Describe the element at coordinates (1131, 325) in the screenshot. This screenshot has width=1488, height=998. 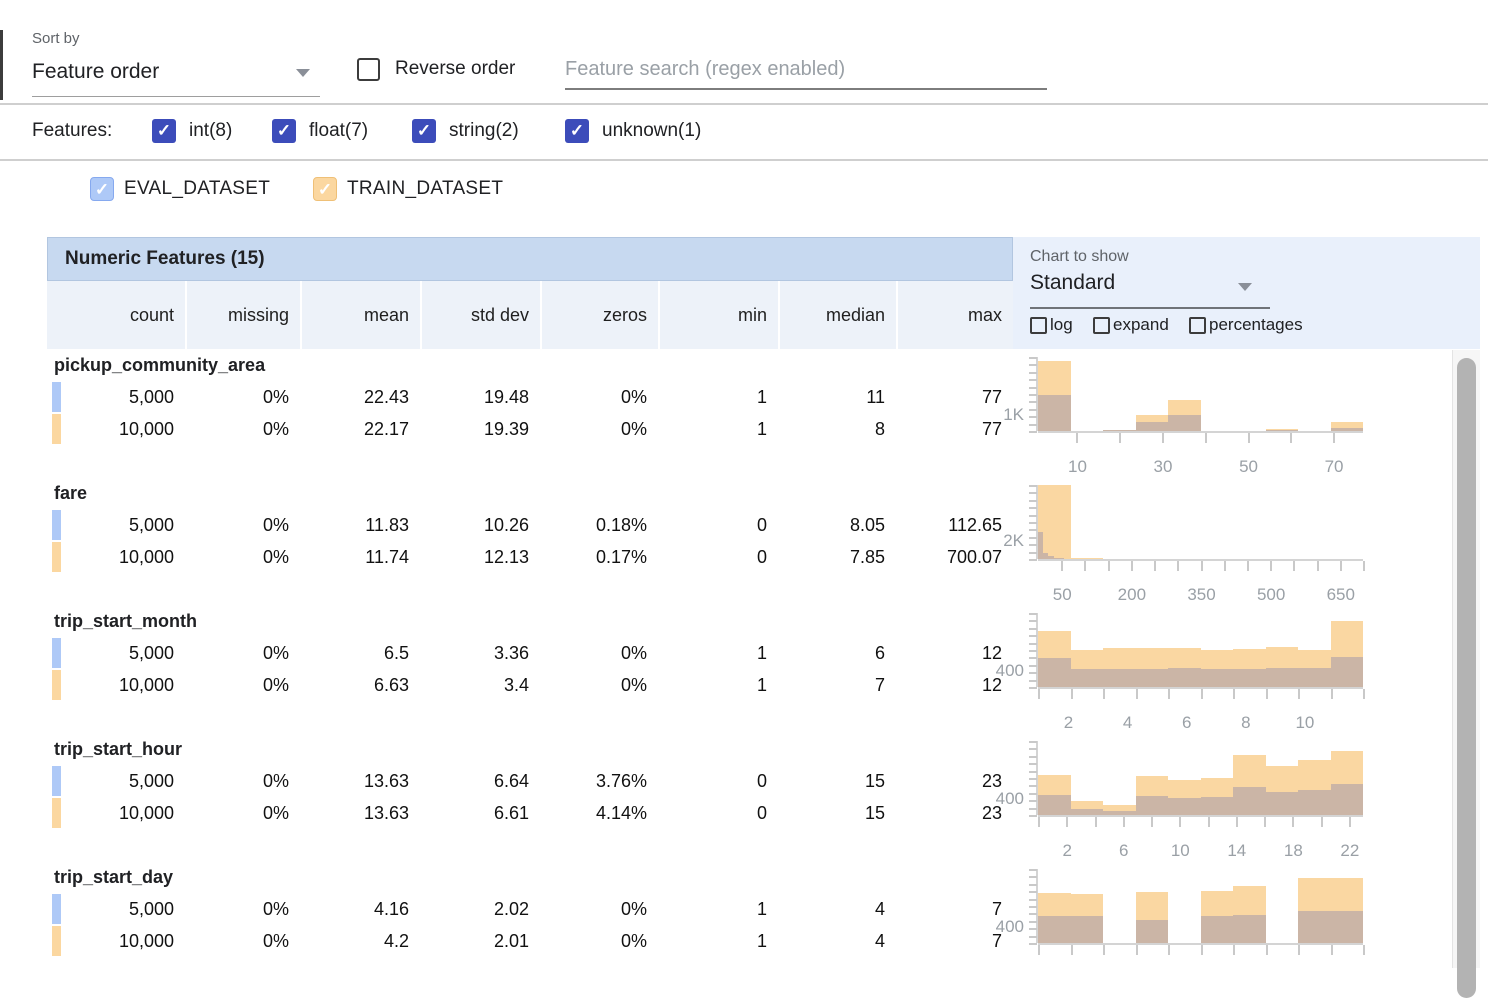
I see `expand-checkbox-option: expand` at that location.